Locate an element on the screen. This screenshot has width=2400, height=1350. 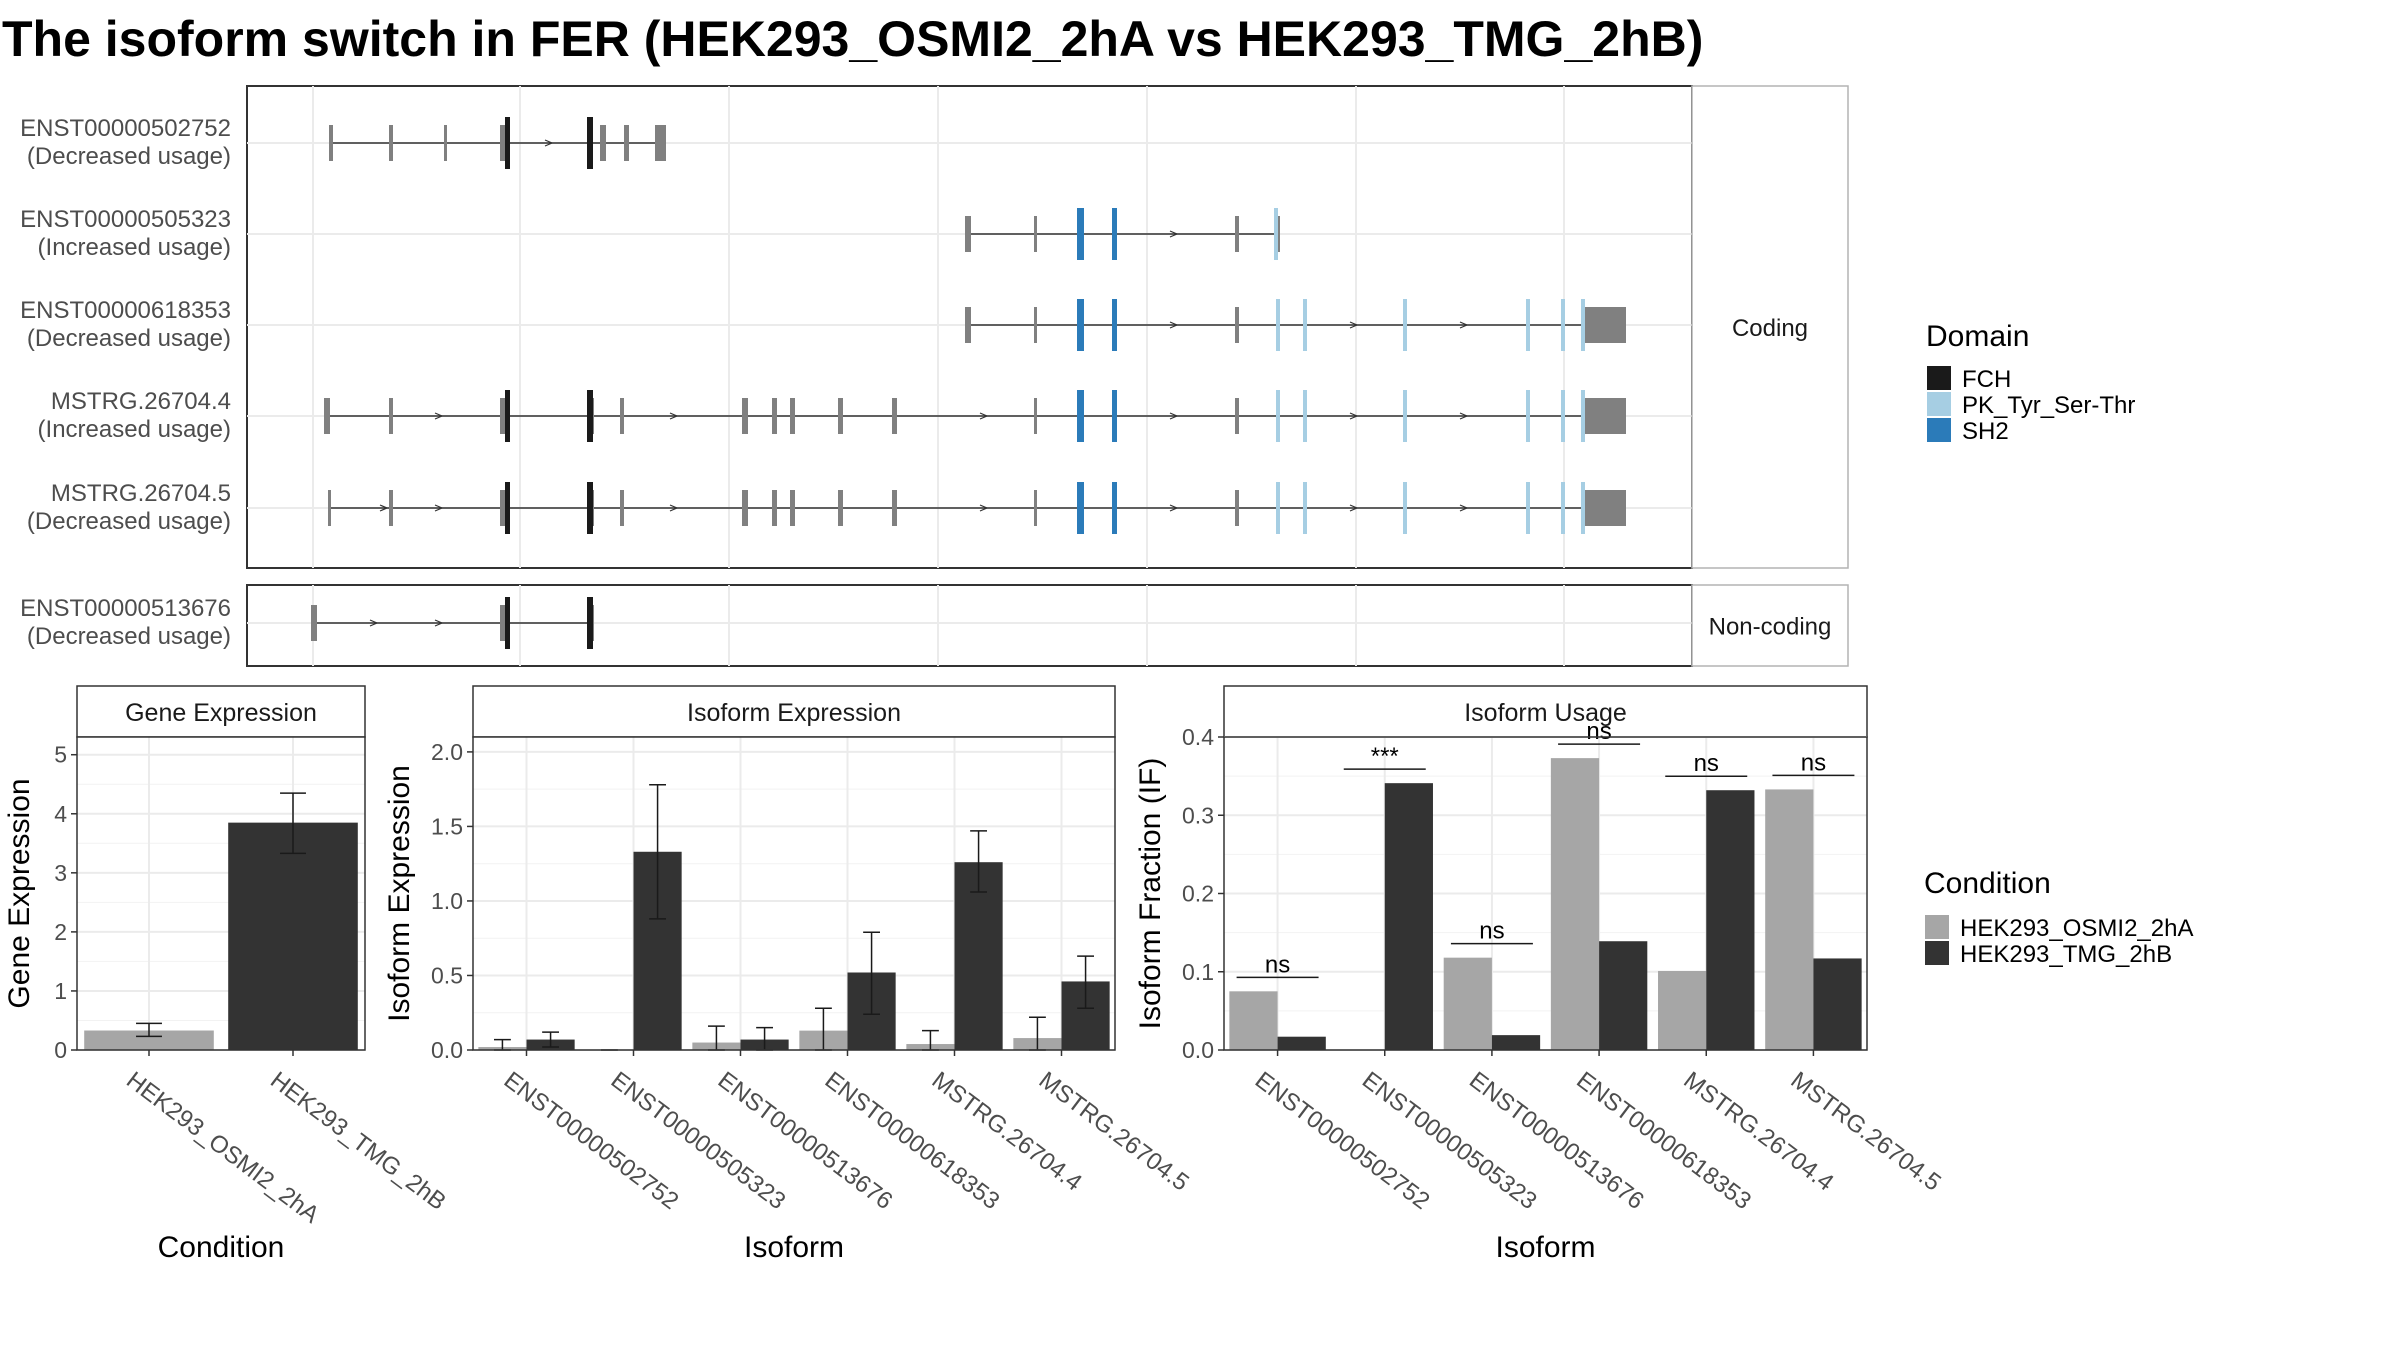
isoform-id-label: ENST00000513676 is located at coordinates (125, 608).